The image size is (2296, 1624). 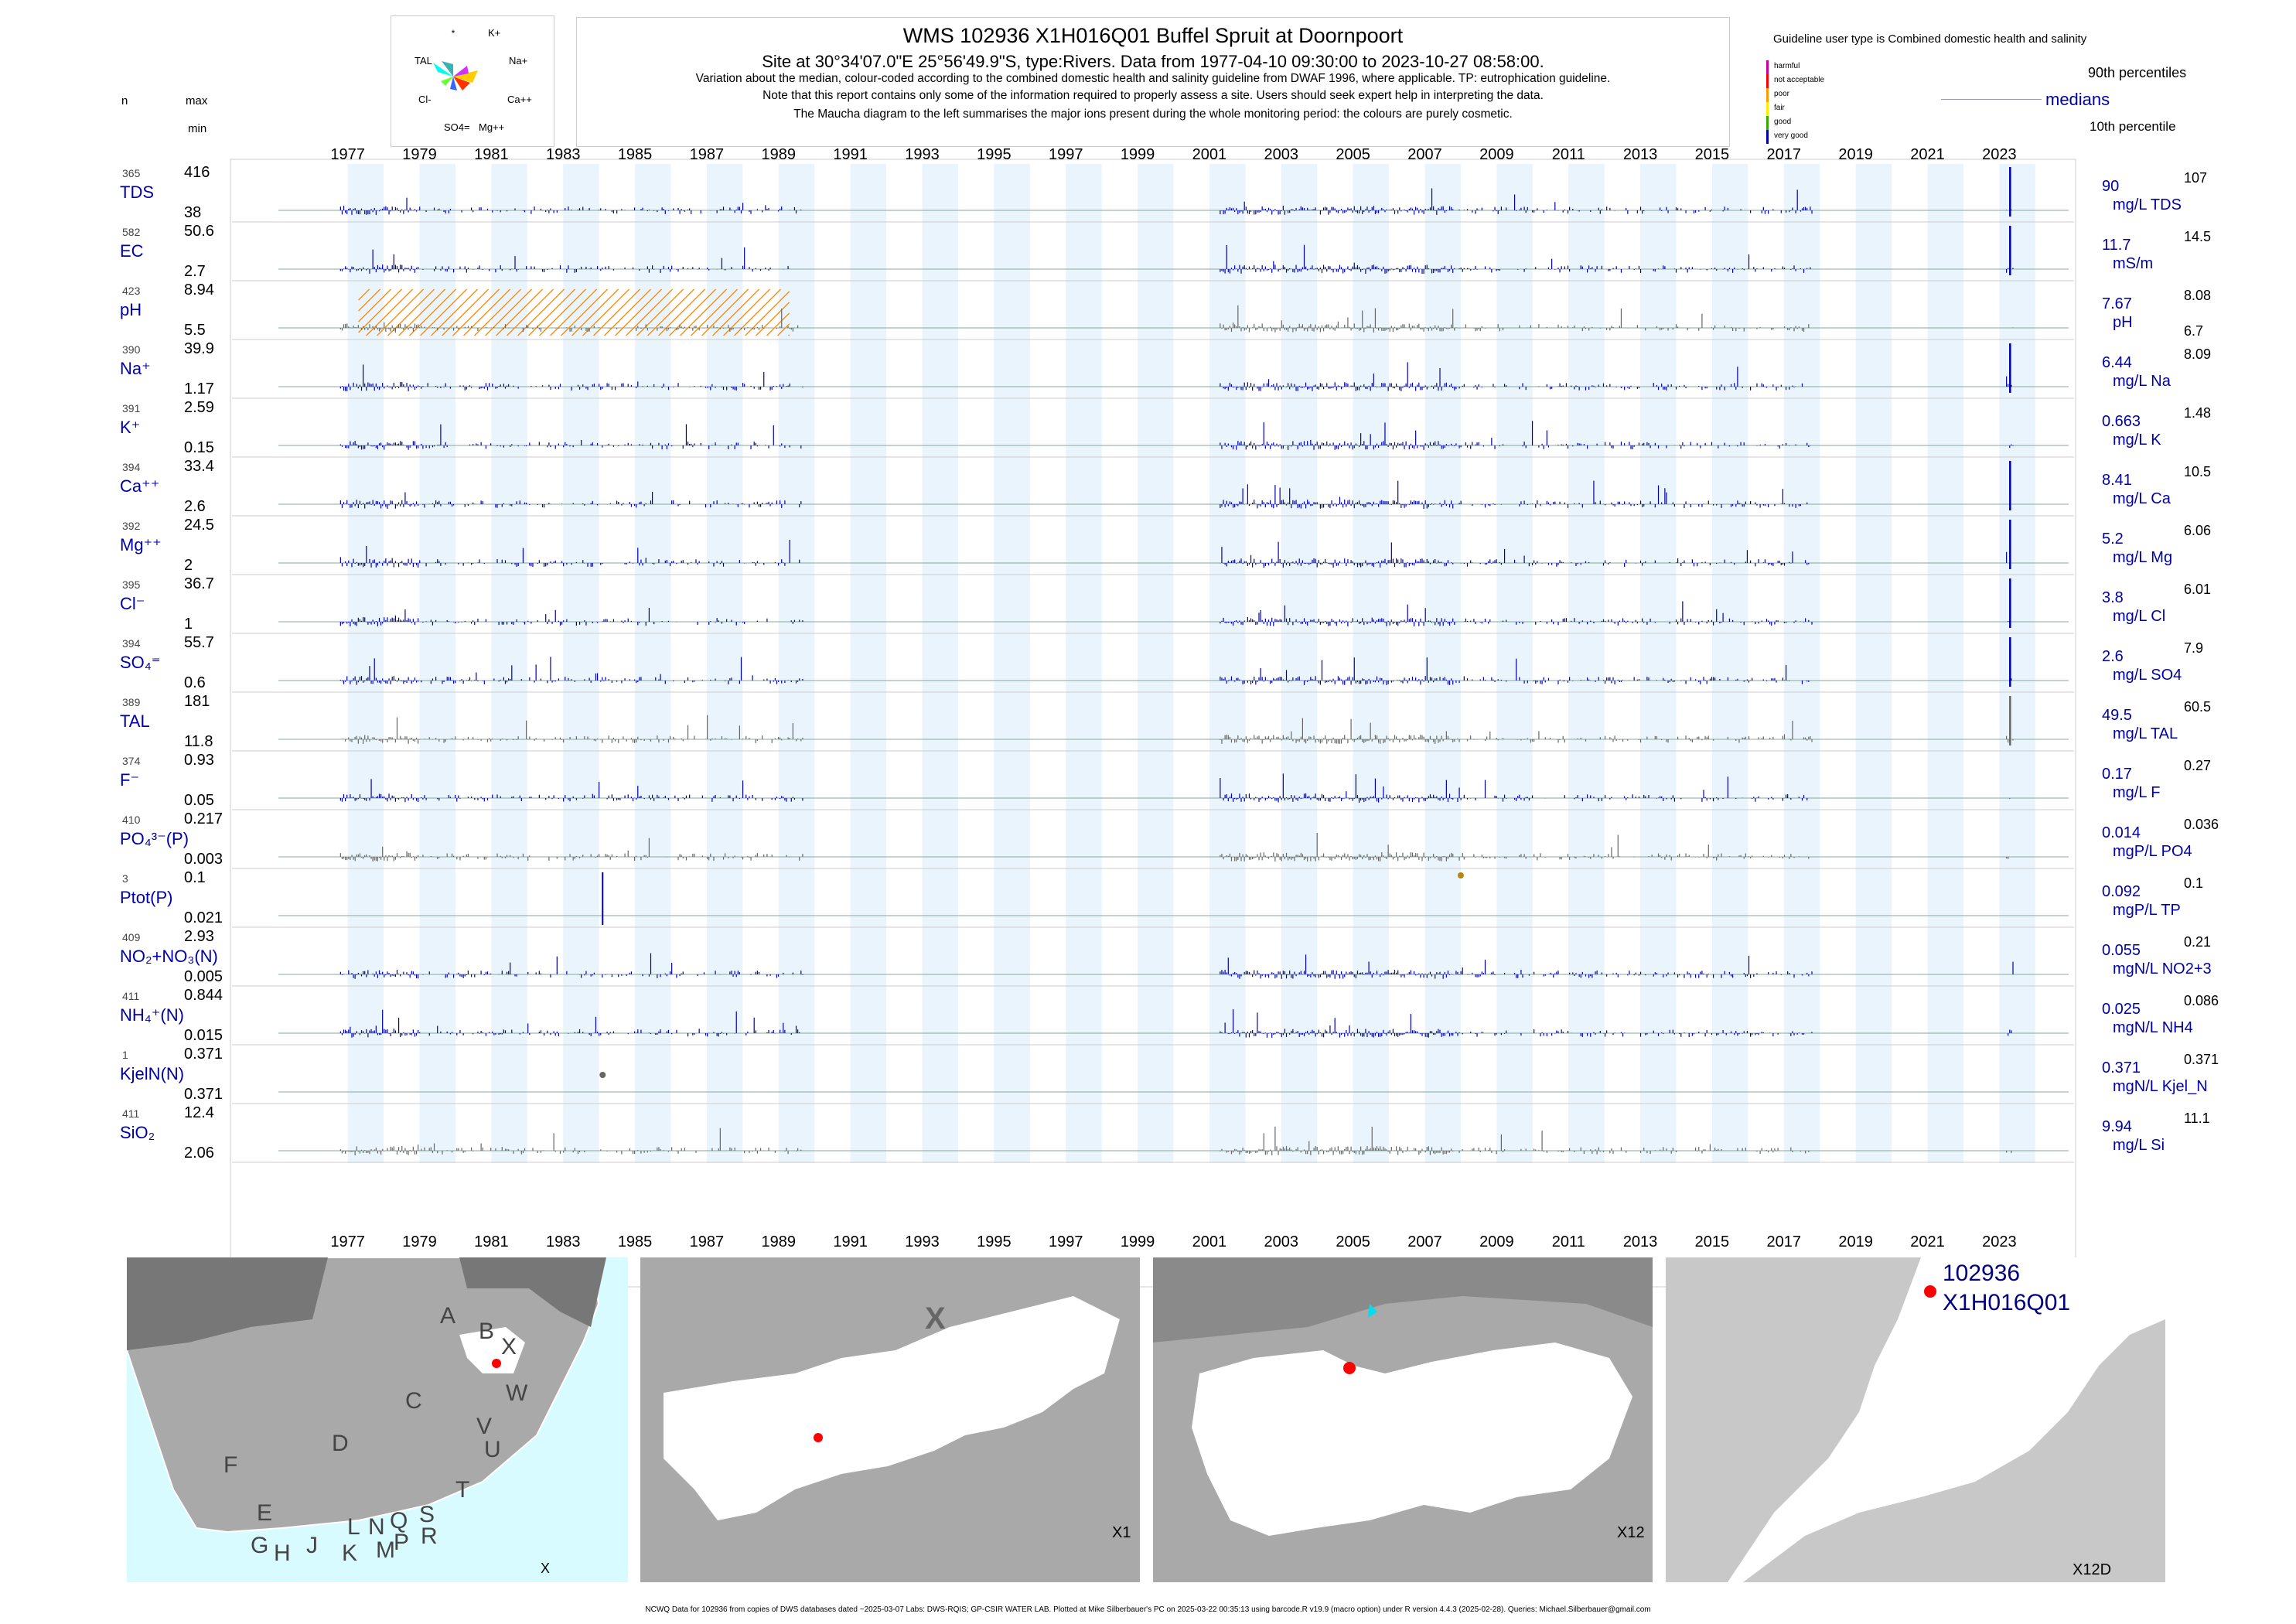 What do you see at coordinates (1066, 1241) in the screenshot?
I see `x-tick-label-bottom: 1997` at bounding box center [1066, 1241].